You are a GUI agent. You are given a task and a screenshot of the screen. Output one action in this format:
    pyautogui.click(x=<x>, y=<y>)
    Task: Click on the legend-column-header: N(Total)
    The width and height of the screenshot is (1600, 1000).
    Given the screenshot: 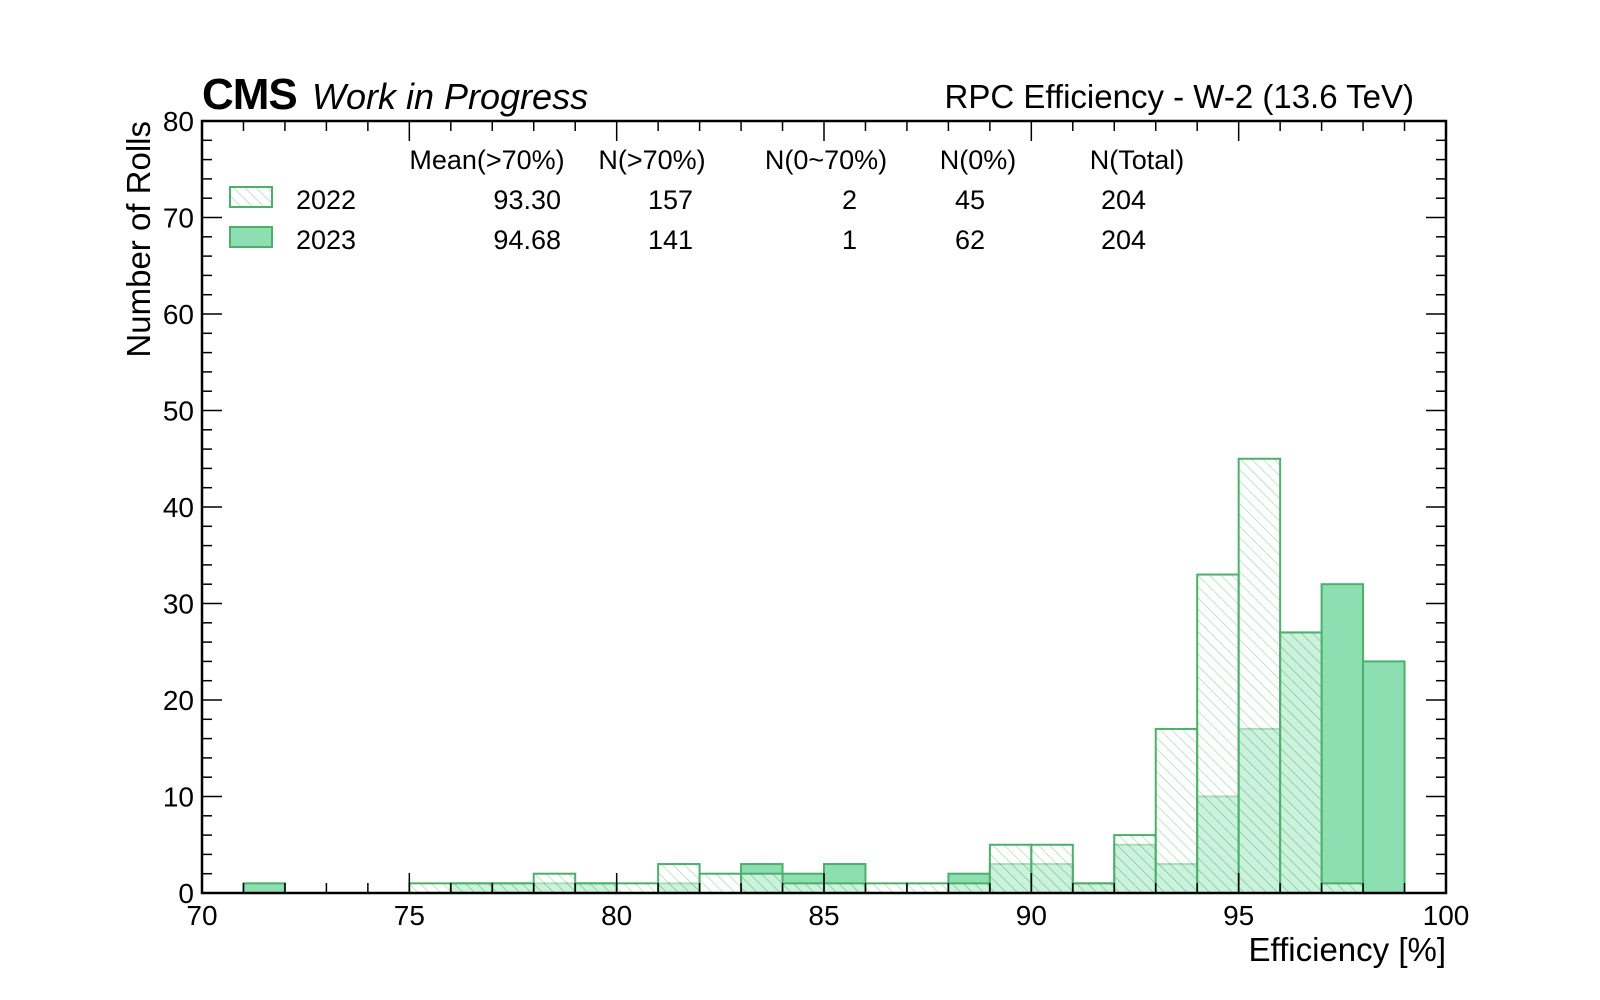 What is the action you would take?
    pyautogui.click(x=1137, y=160)
    